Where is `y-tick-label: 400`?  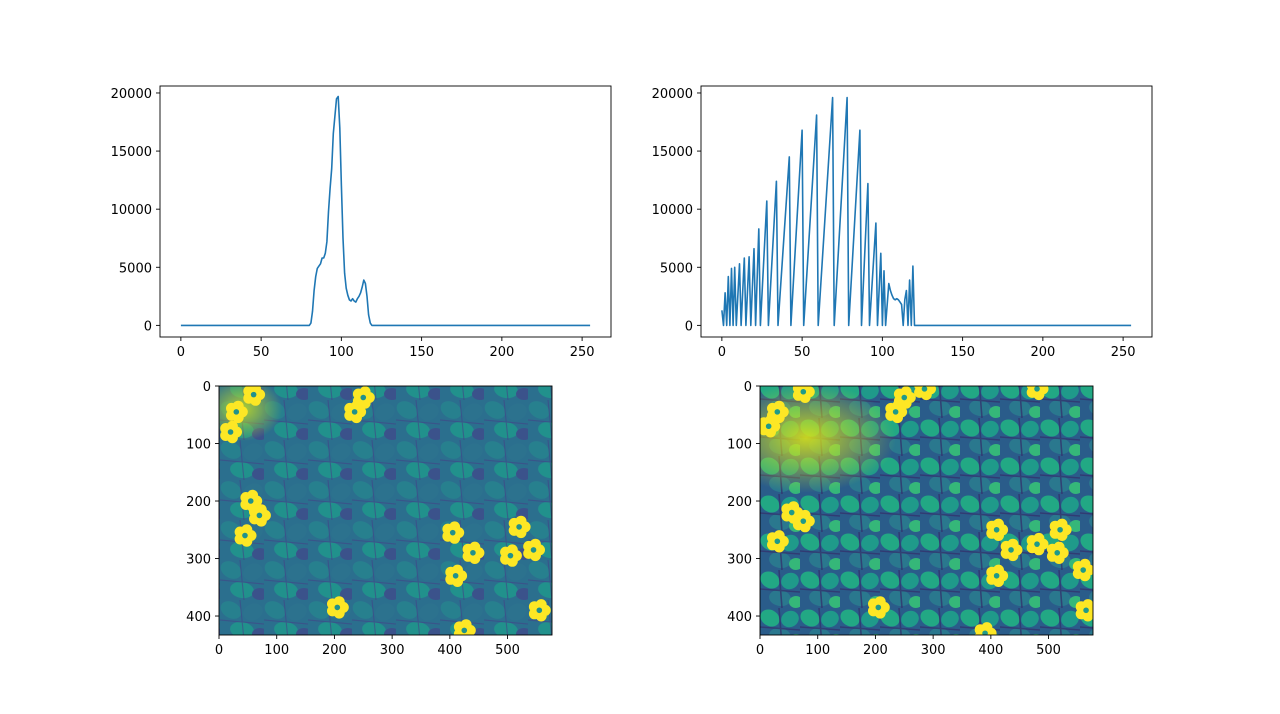
y-tick-label: 400 is located at coordinates (198, 617).